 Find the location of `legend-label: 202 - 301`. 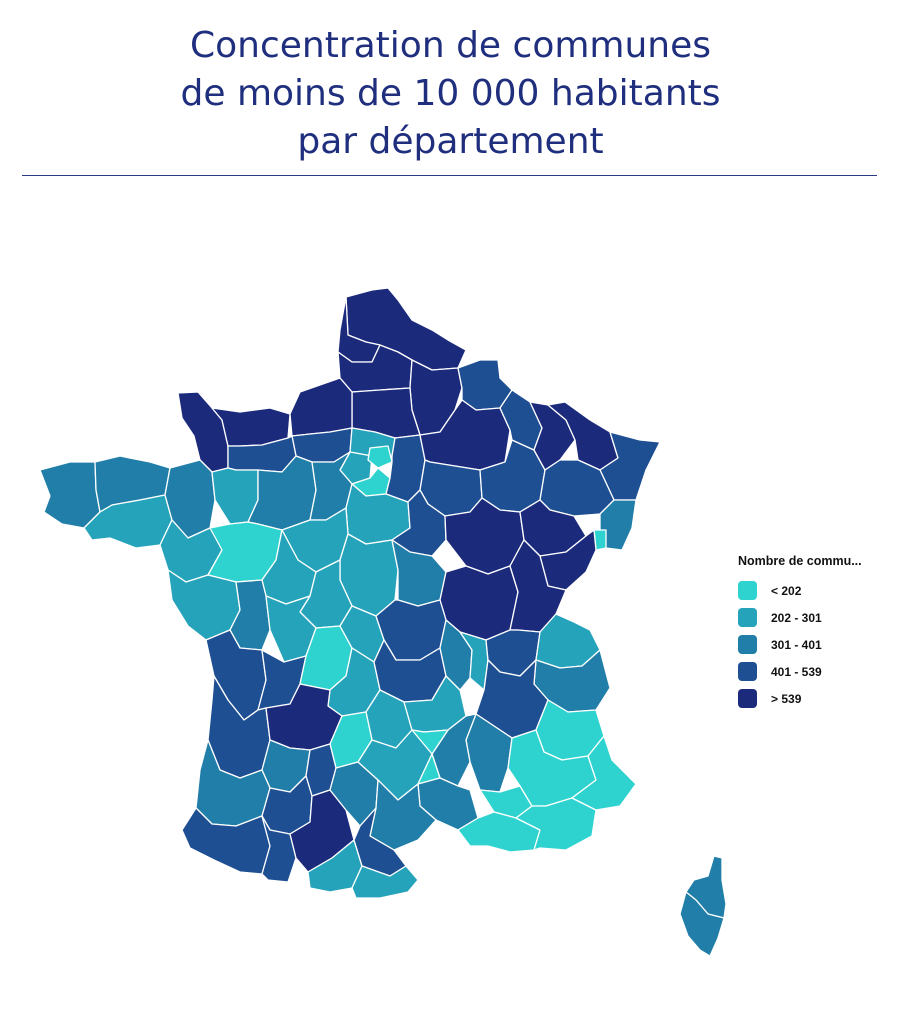

legend-label: 202 - 301 is located at coordinates (796, 617).